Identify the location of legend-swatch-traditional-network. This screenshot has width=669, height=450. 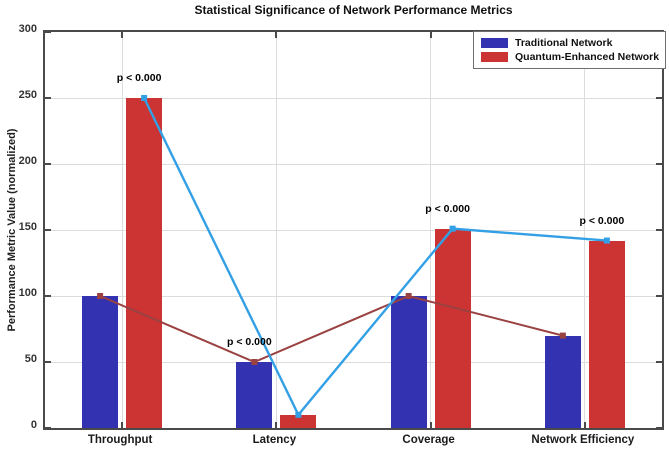
(494, 43).